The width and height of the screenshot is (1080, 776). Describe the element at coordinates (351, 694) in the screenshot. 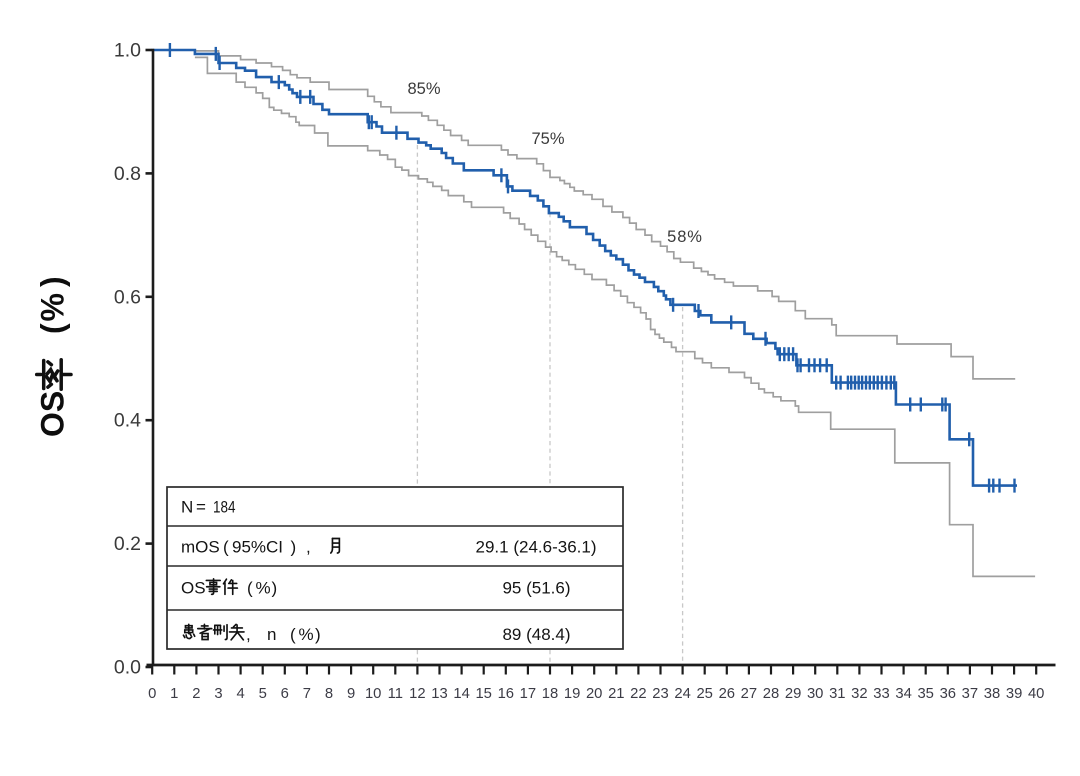

I see `svg-text: 9` at that location.